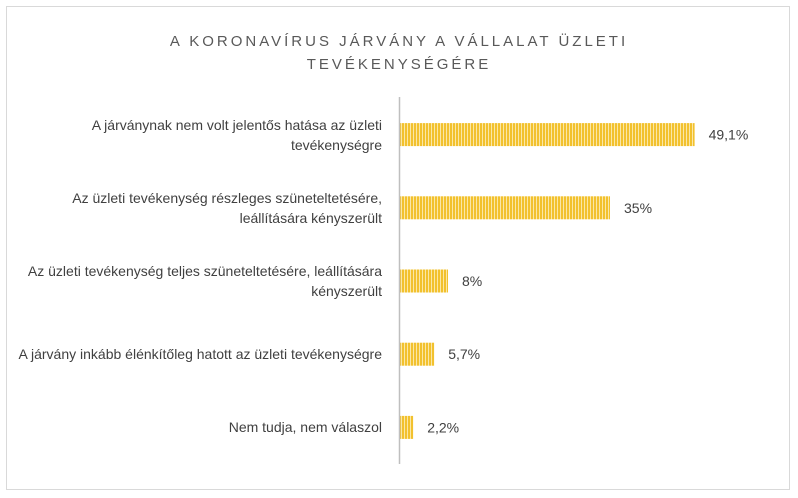 The image size is (798, 498). What do you see at coordinates (729, 135) in the screenshot?
I see `value-label-1: 49,1%` at bounding box center [729, 135].